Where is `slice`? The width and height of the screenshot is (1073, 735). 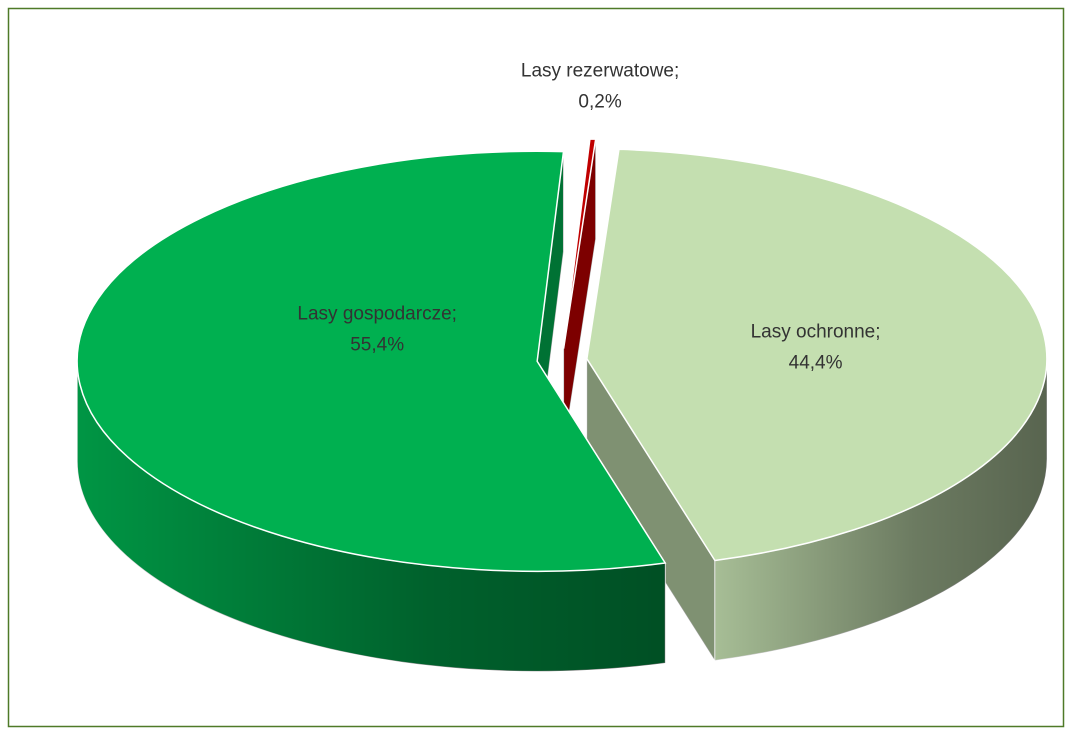 slice is located at coordinates (579, 243).